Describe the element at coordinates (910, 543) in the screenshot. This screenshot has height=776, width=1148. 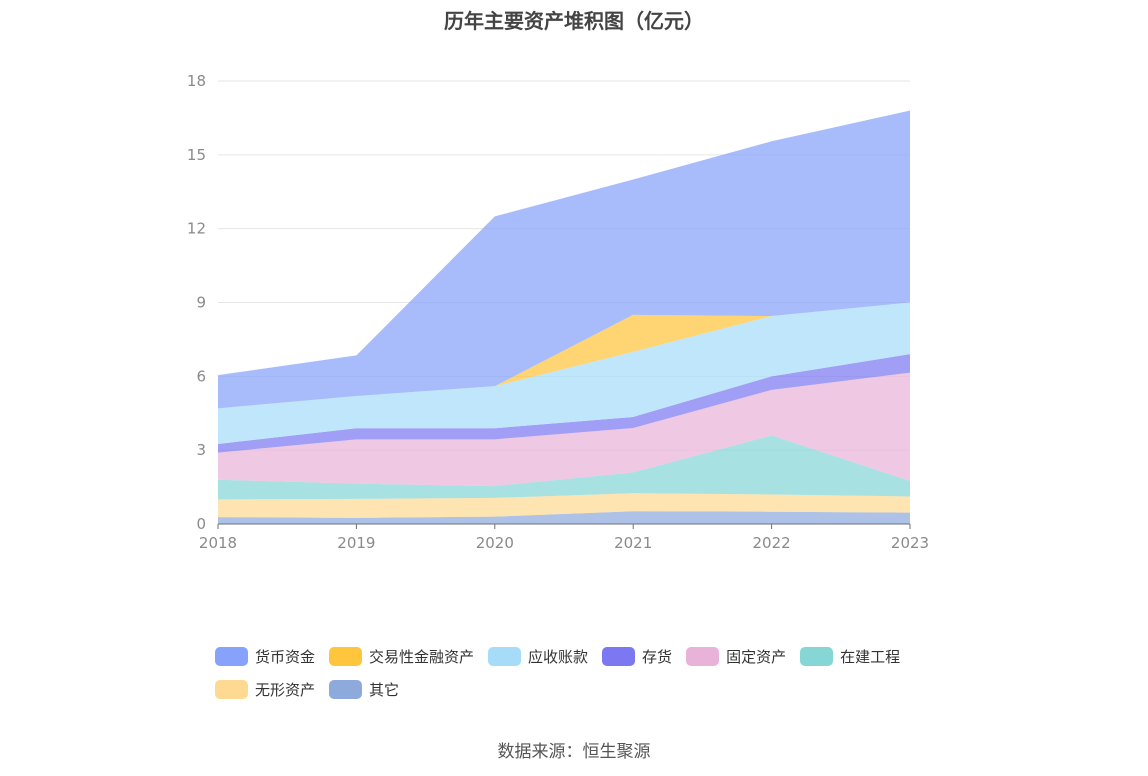
I see `x-tick-label: 2023` at that location.